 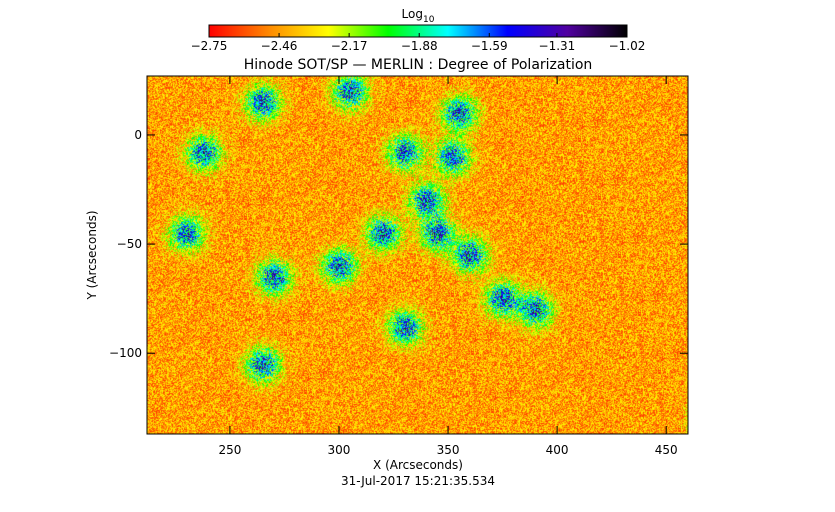 What do you see at coordinates (209, 46) in the screenshot?
I see `colorbar-tick-label: −2.75` at bounding box center [209, 46].